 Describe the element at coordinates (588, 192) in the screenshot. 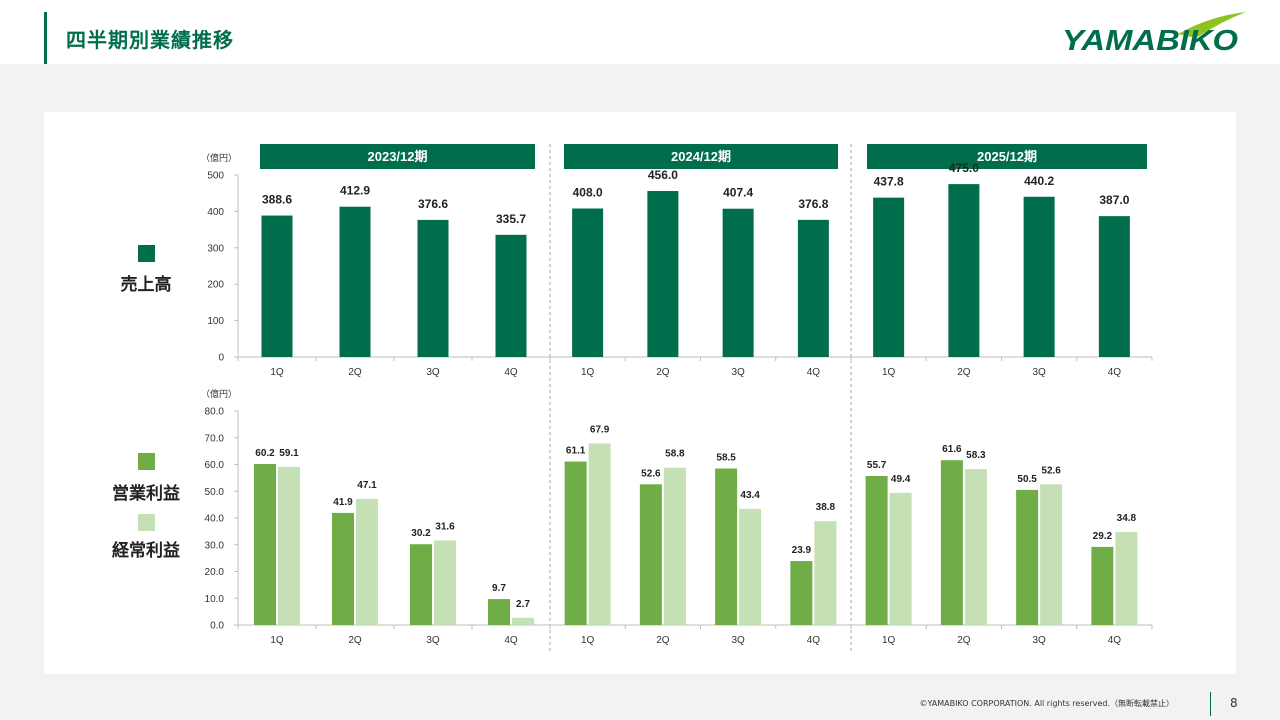

I see `sales-data-label: 408.0` at that location.